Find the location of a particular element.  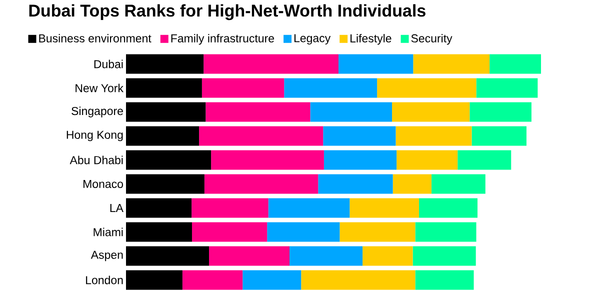

chart-title: Dubai Tops Ranks for High-Net-Worth Individuals is located at coordinates (227, 12).